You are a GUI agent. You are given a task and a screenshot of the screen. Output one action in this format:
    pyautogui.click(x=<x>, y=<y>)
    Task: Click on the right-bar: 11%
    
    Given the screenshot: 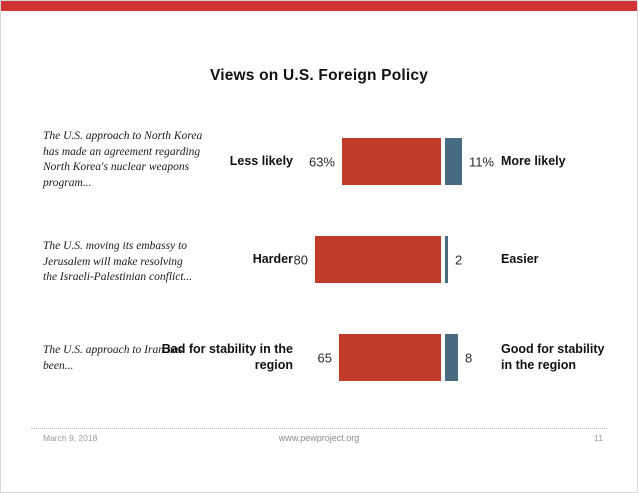 What is the action you would take?
    pyautogui.click(x=469, y=161)
    